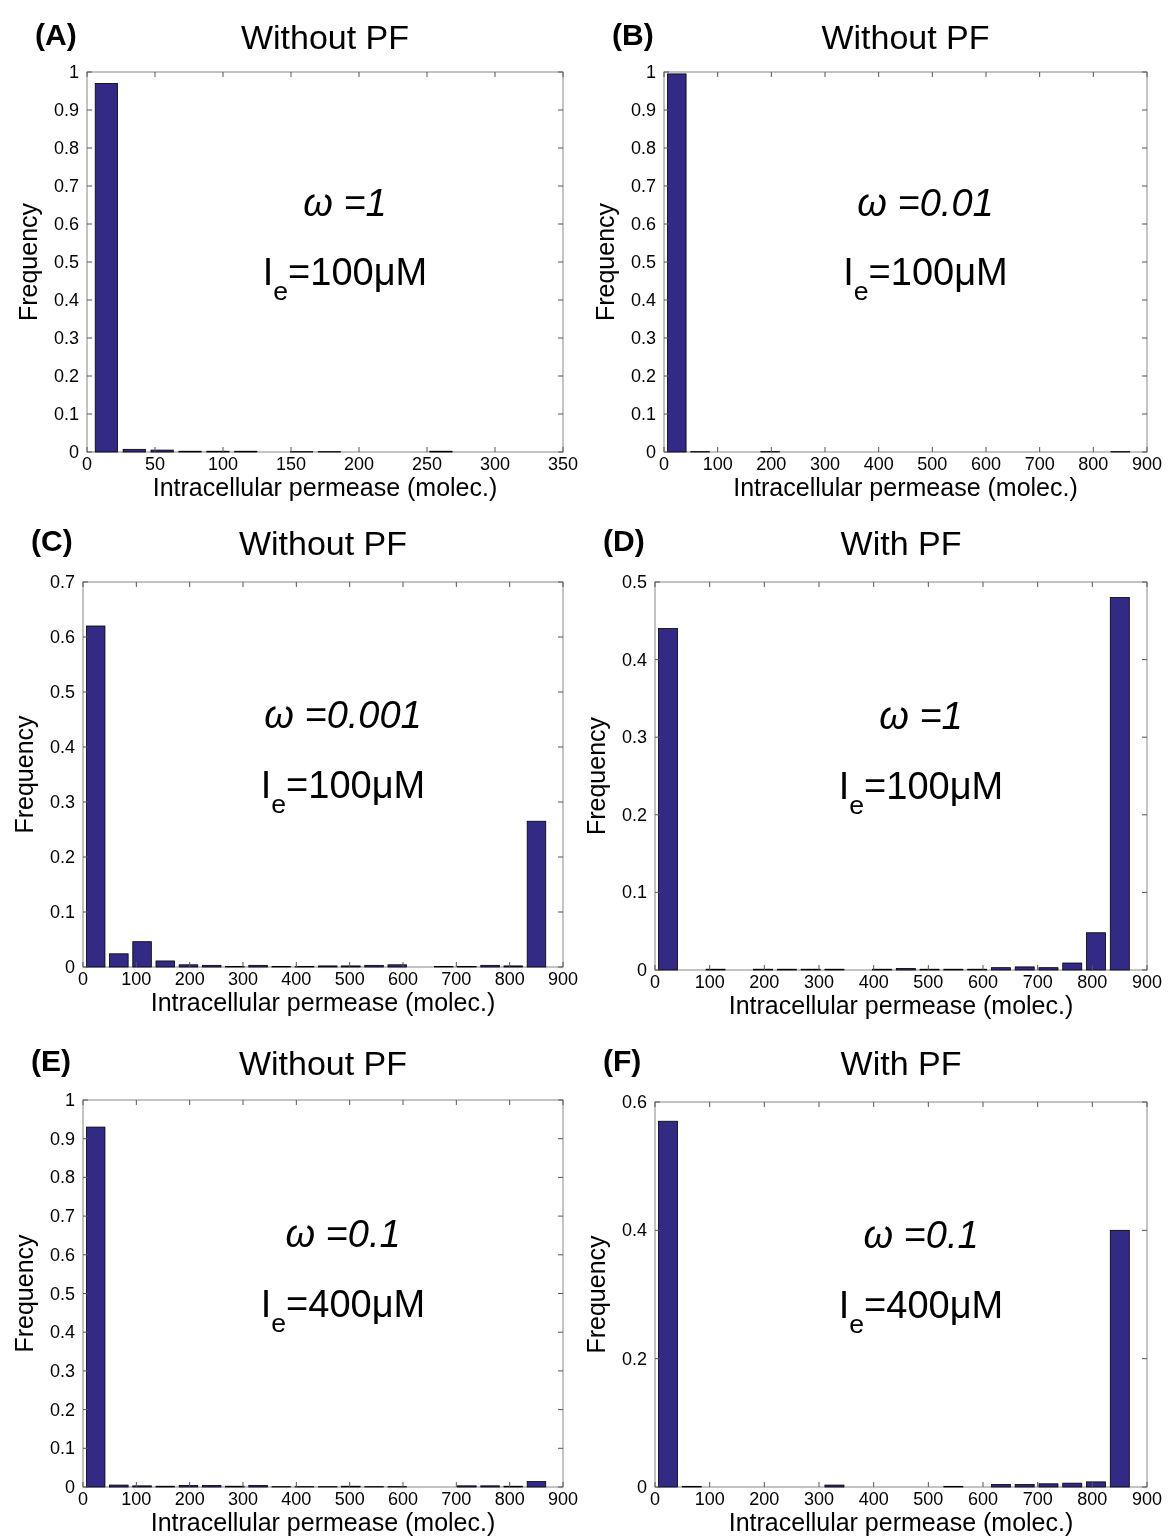 The width and height of the screenshot is (1175, 1540). I want to click on text: (D), so click(624, 540).